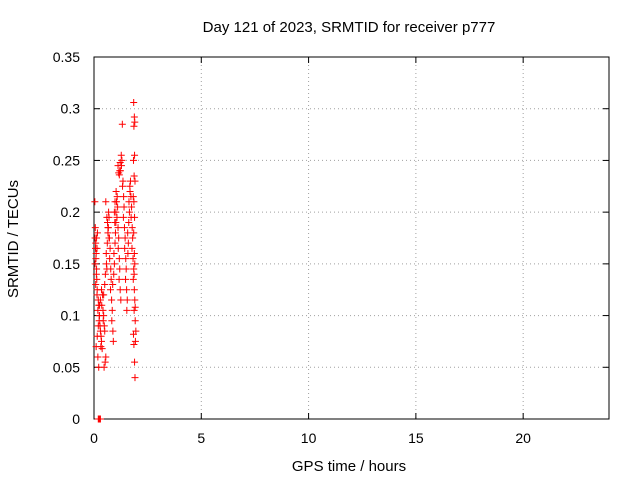 The width and height of the screenshot is (640, 480). I want to click on x-tick-label: 15, so click(416, 438).